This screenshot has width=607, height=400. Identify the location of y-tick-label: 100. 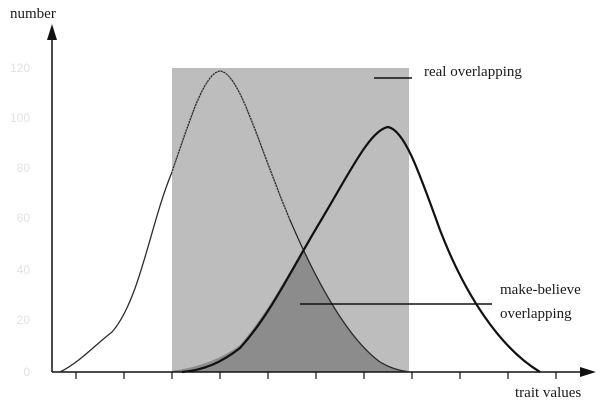
(20, 118).